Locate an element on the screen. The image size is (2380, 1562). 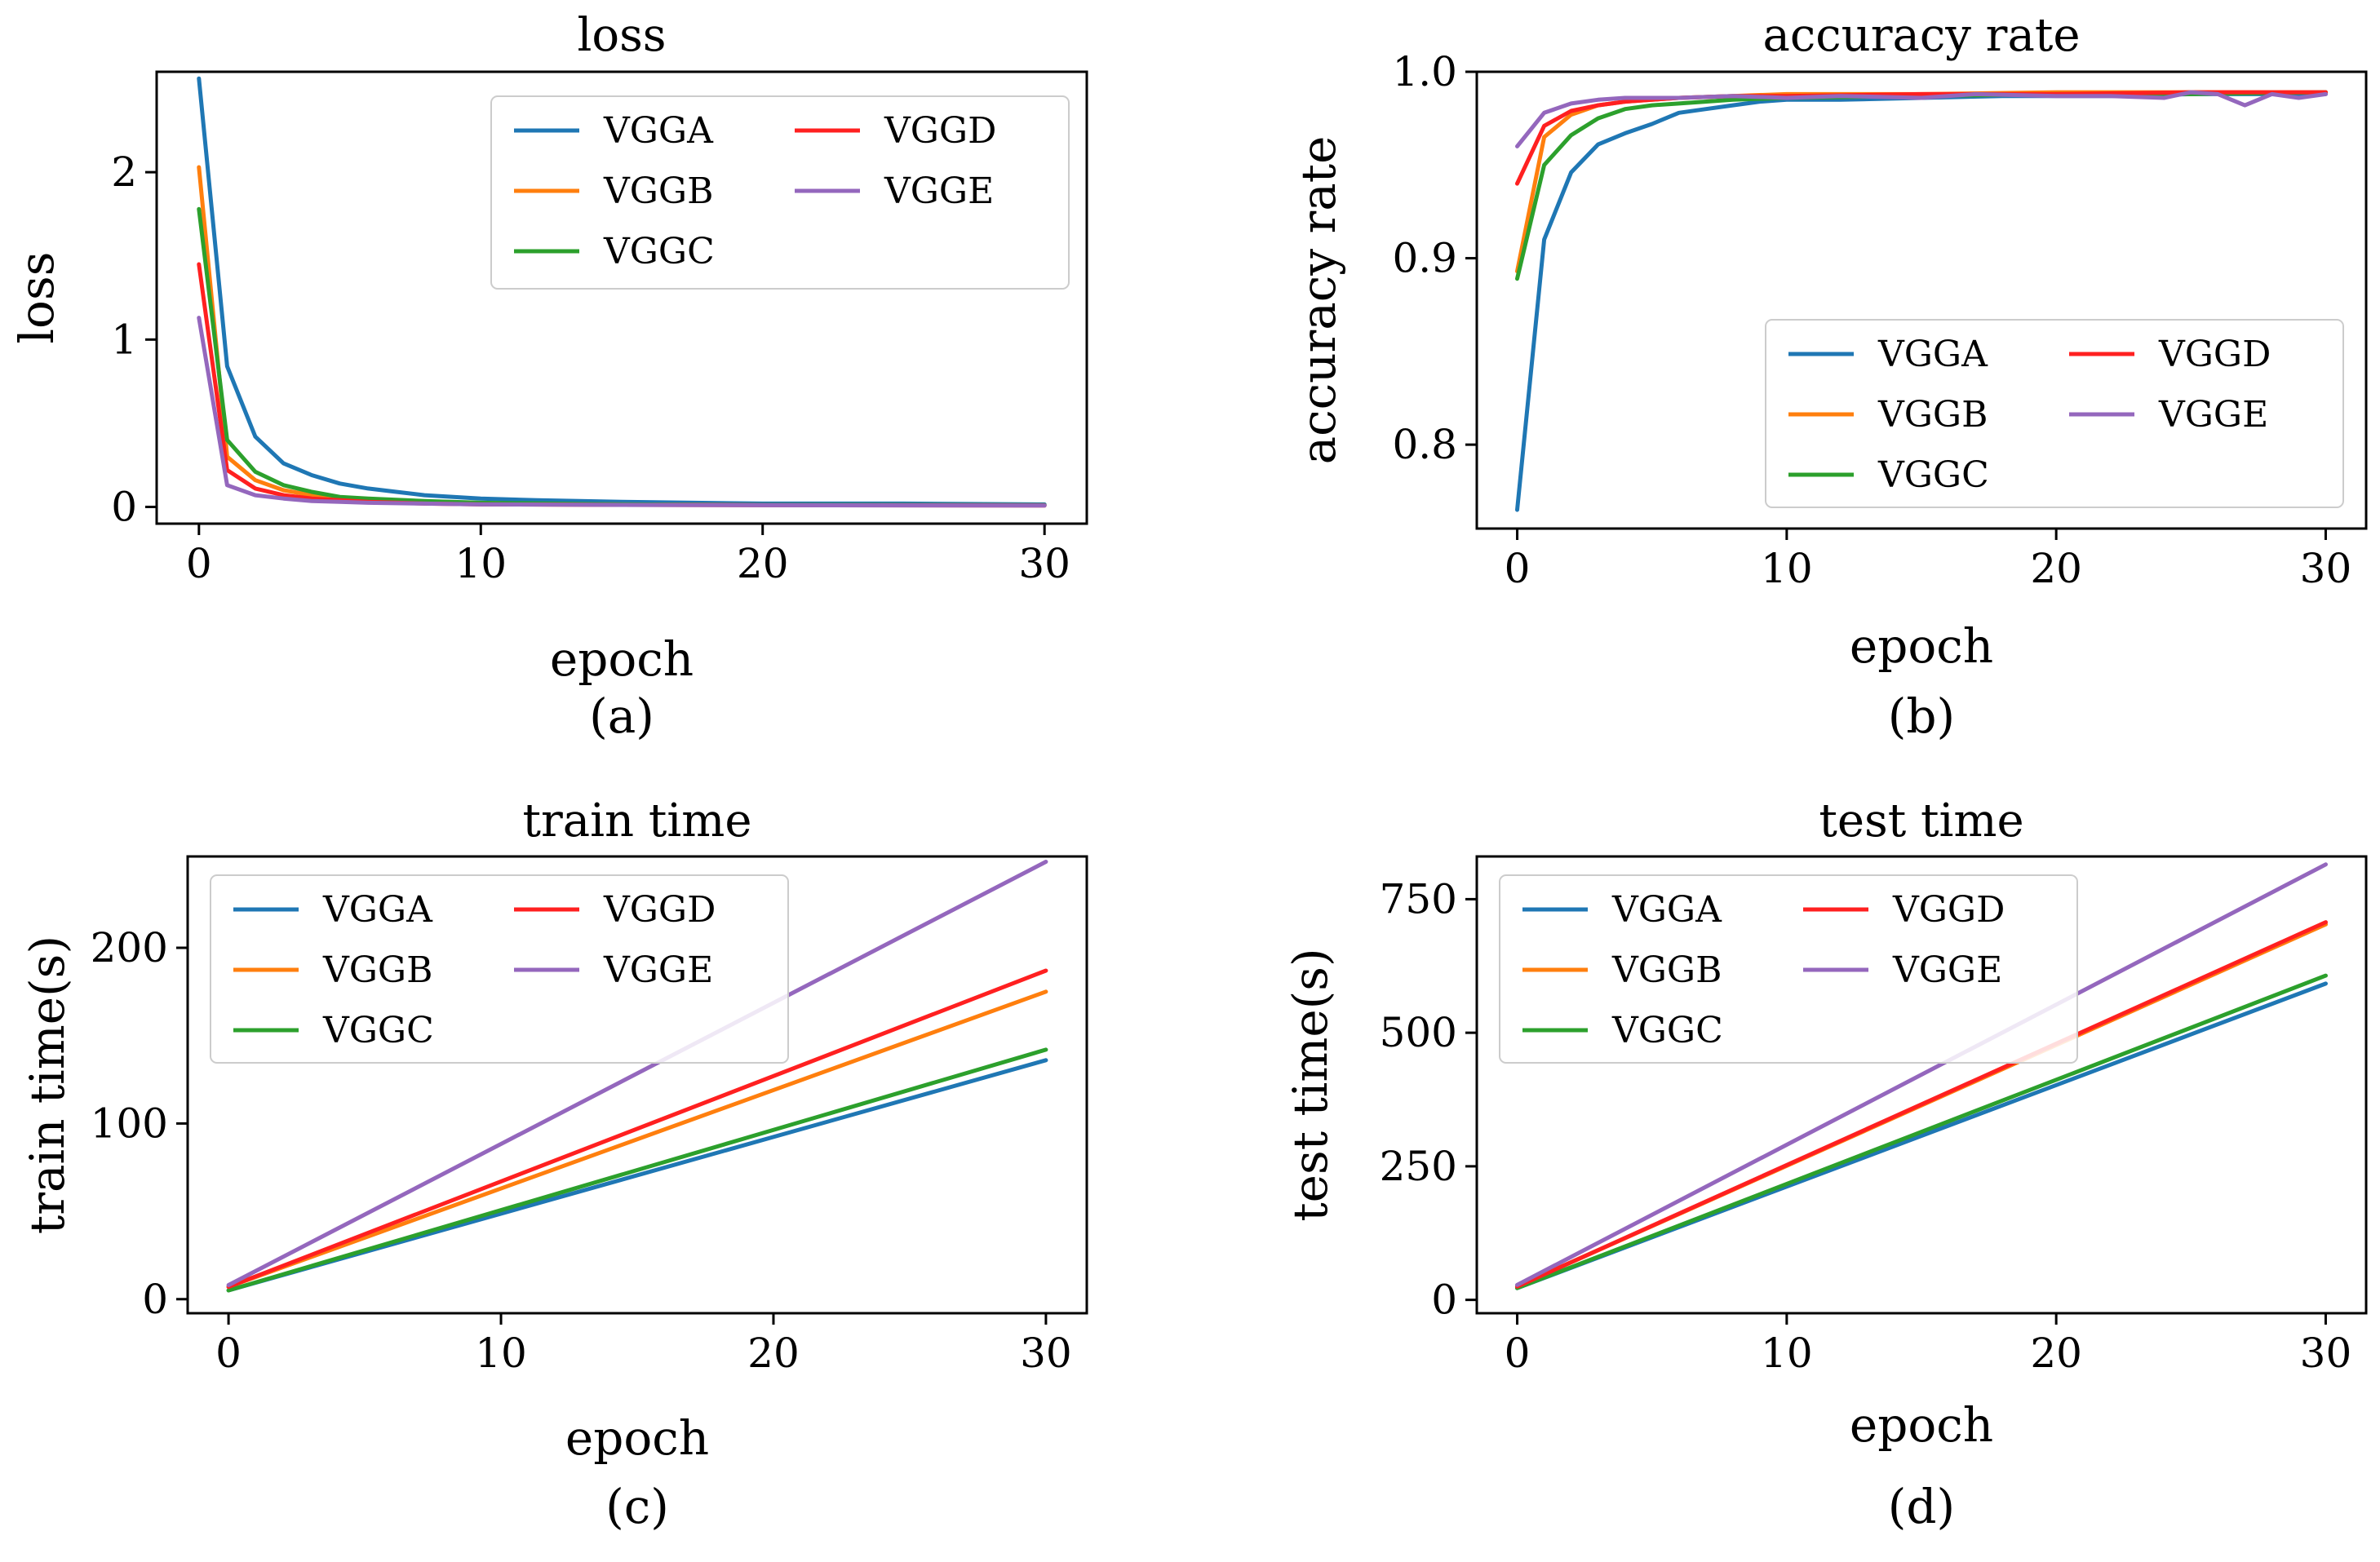
y-axis-label: test time(s) is located at coordinates (1310, 1084).